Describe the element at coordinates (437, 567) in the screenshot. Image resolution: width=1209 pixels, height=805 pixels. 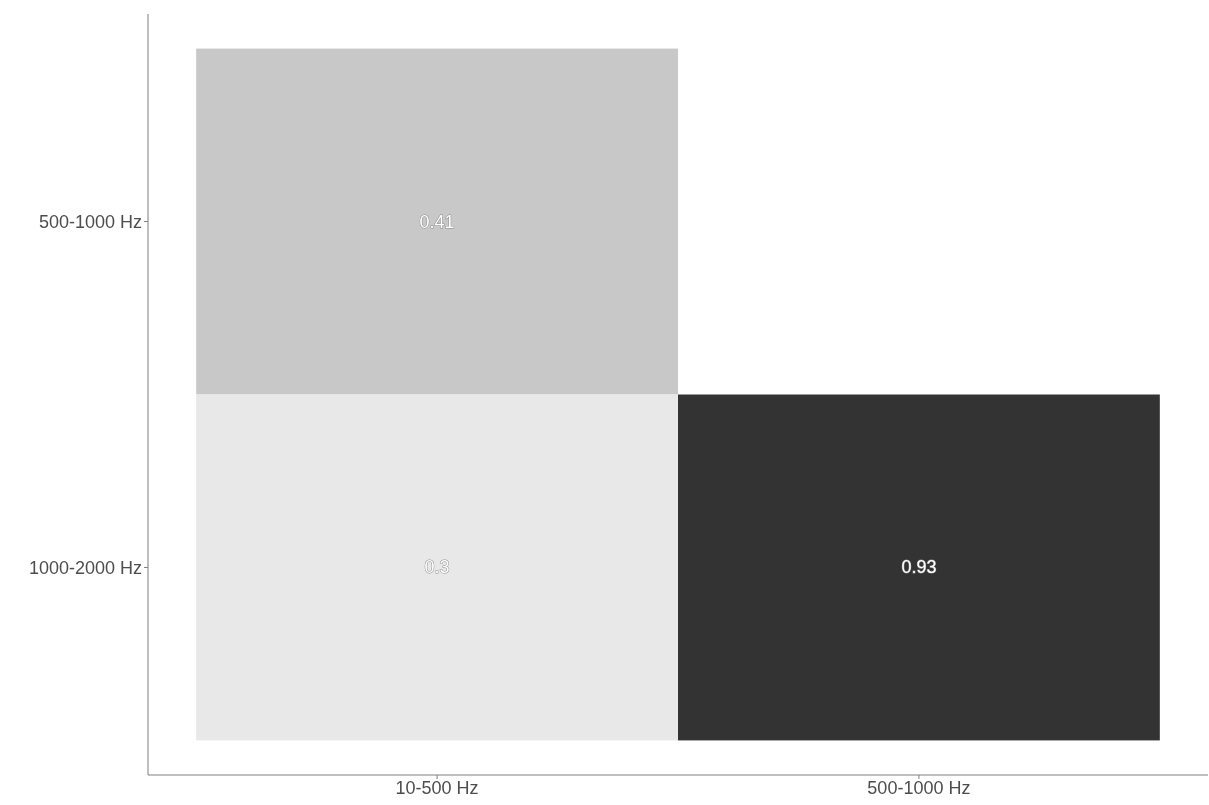
I see `data-label: 0.3` at that location.